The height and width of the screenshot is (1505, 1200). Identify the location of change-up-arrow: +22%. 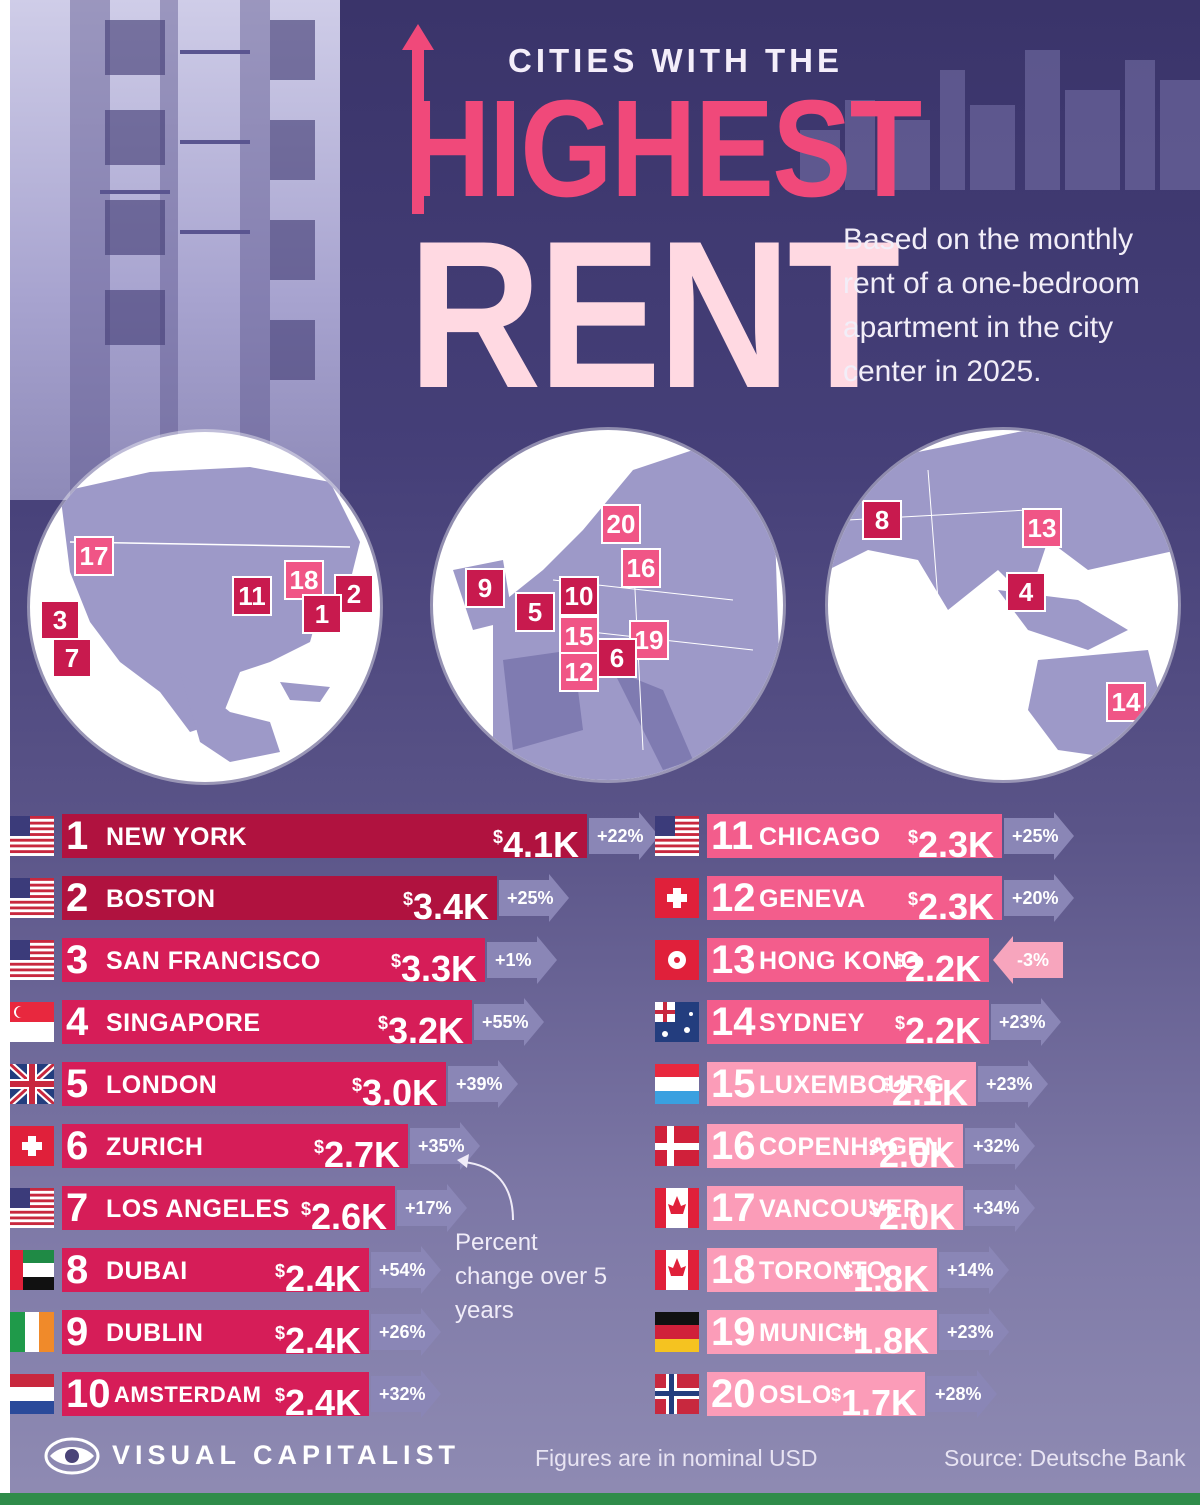
(625, 836).